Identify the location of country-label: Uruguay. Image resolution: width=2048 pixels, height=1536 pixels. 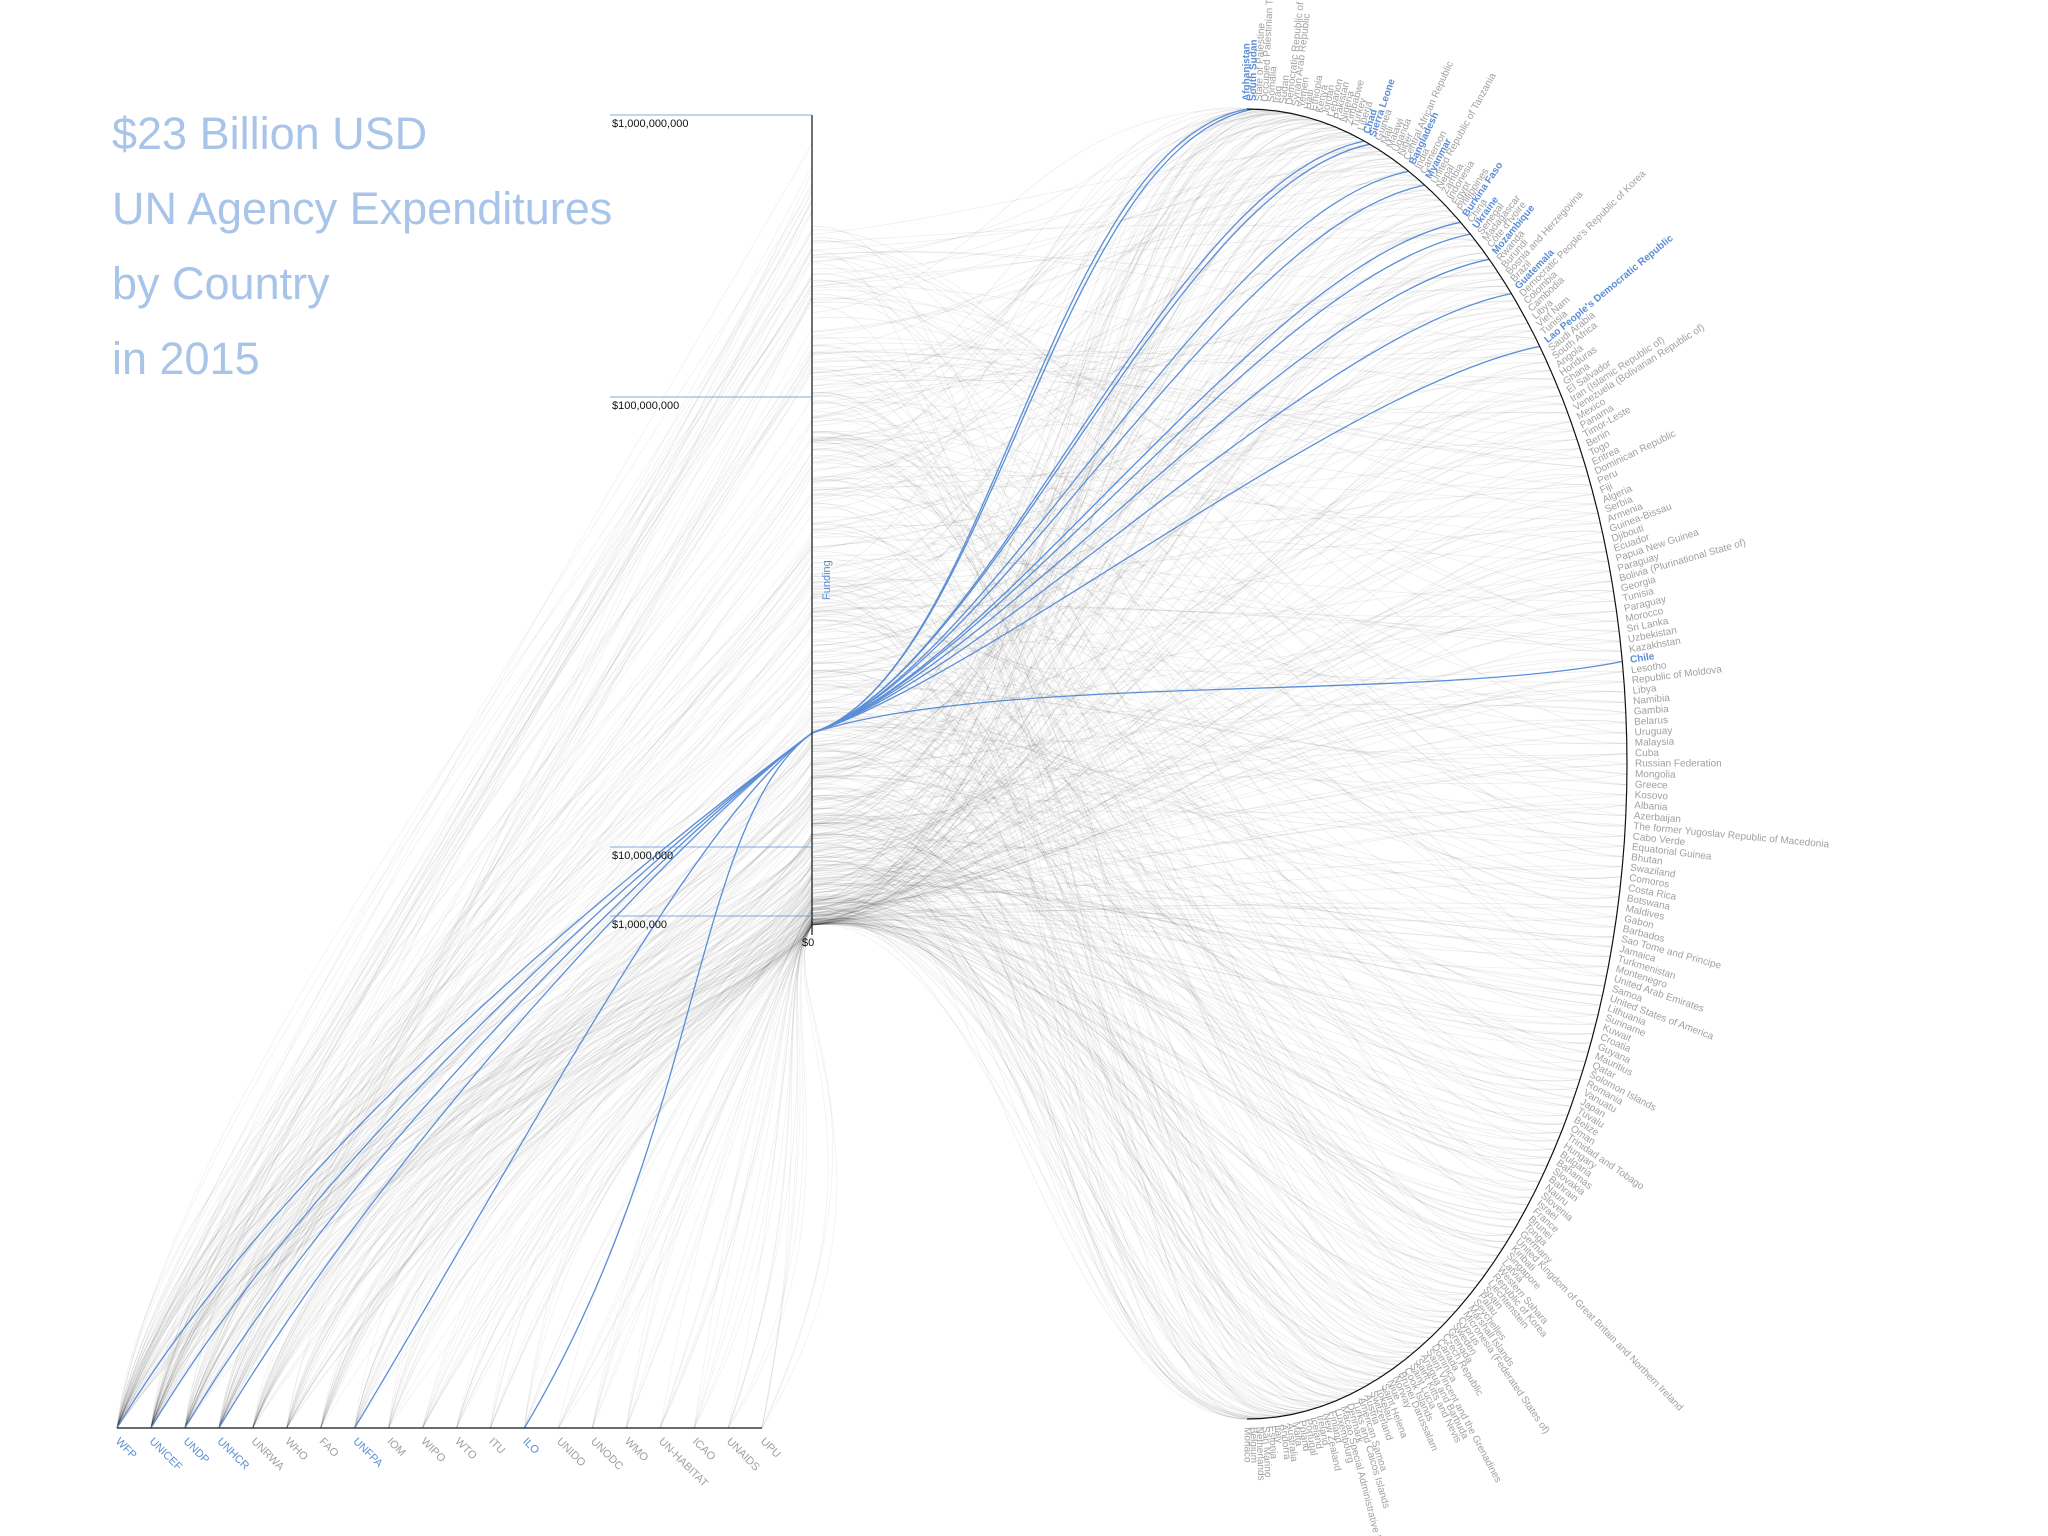
(1653, 732).